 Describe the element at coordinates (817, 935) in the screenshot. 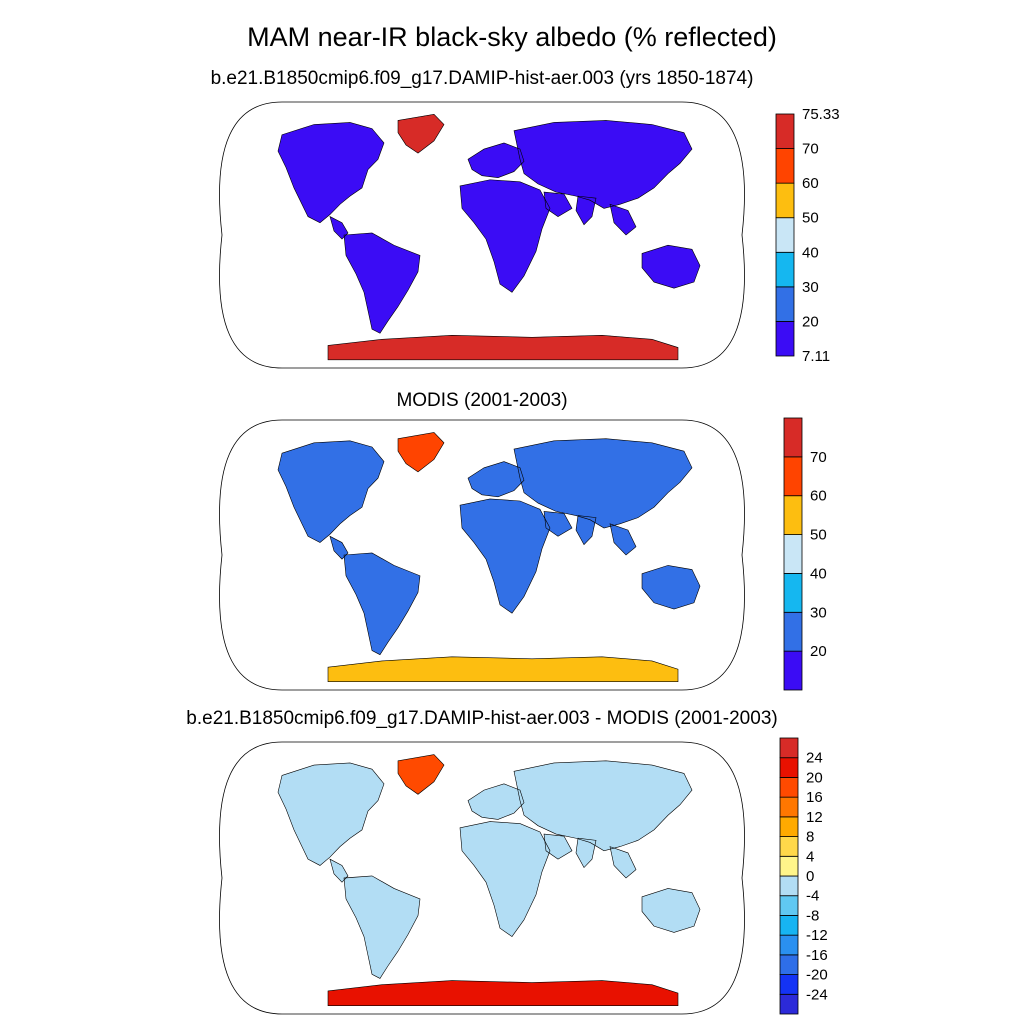

I see `colorbar-tick-label: -12` at that location.